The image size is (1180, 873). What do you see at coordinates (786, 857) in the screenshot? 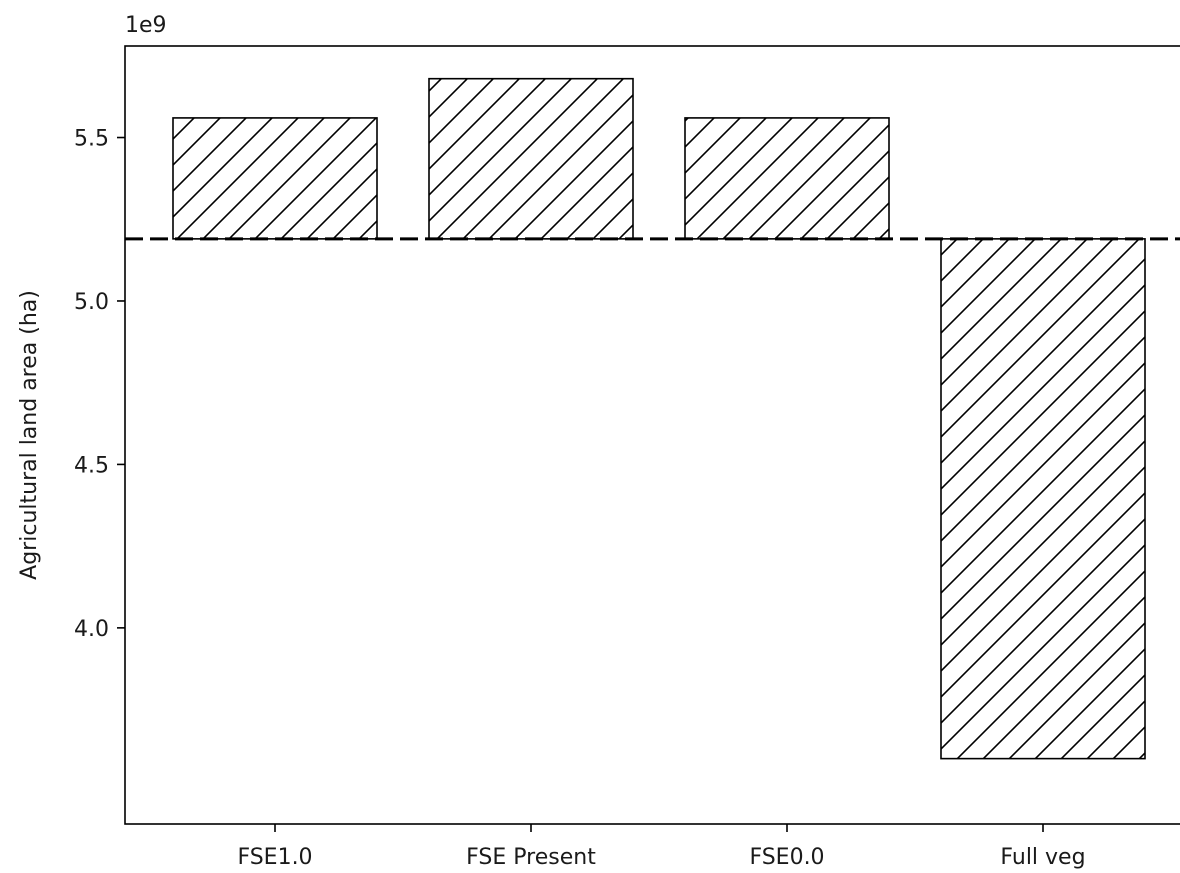
I see `x-tick-label: FSE0.0` at bounding box center [786, 857].